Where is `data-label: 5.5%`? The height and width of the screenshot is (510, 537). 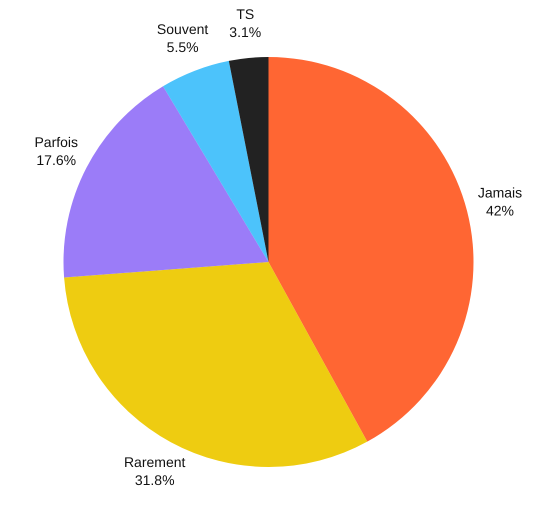 data-label: 5.5% is located at coordinates (182, 46).